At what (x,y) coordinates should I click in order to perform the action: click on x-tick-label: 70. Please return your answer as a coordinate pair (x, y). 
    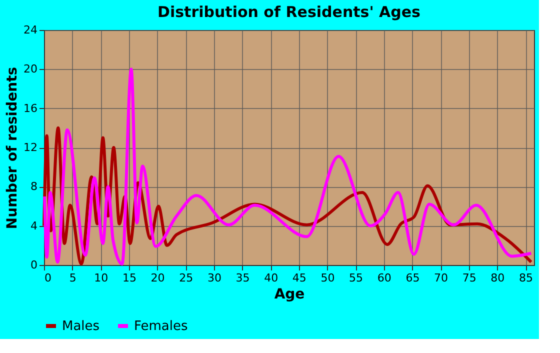
    Looking at the image, I should click on (441, 278).